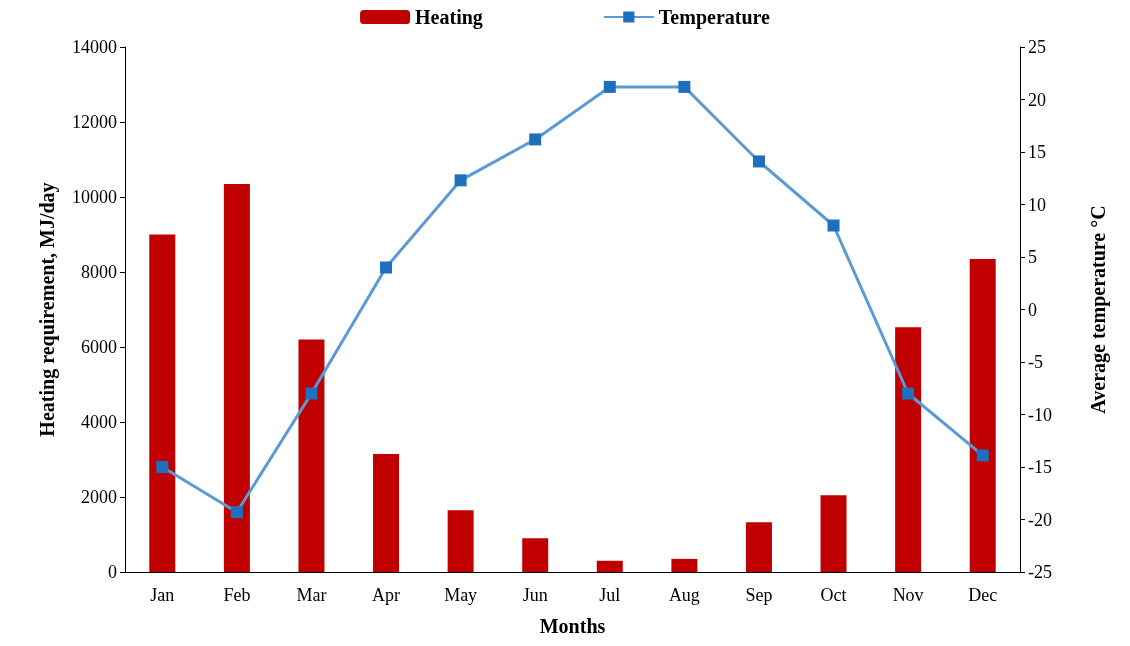 Image resolution: width=1130 pixels, height=646 pixels. Describe the element at coordinates (112, 572) in the screenshot. I see `y-tick-label: 0` at that location.